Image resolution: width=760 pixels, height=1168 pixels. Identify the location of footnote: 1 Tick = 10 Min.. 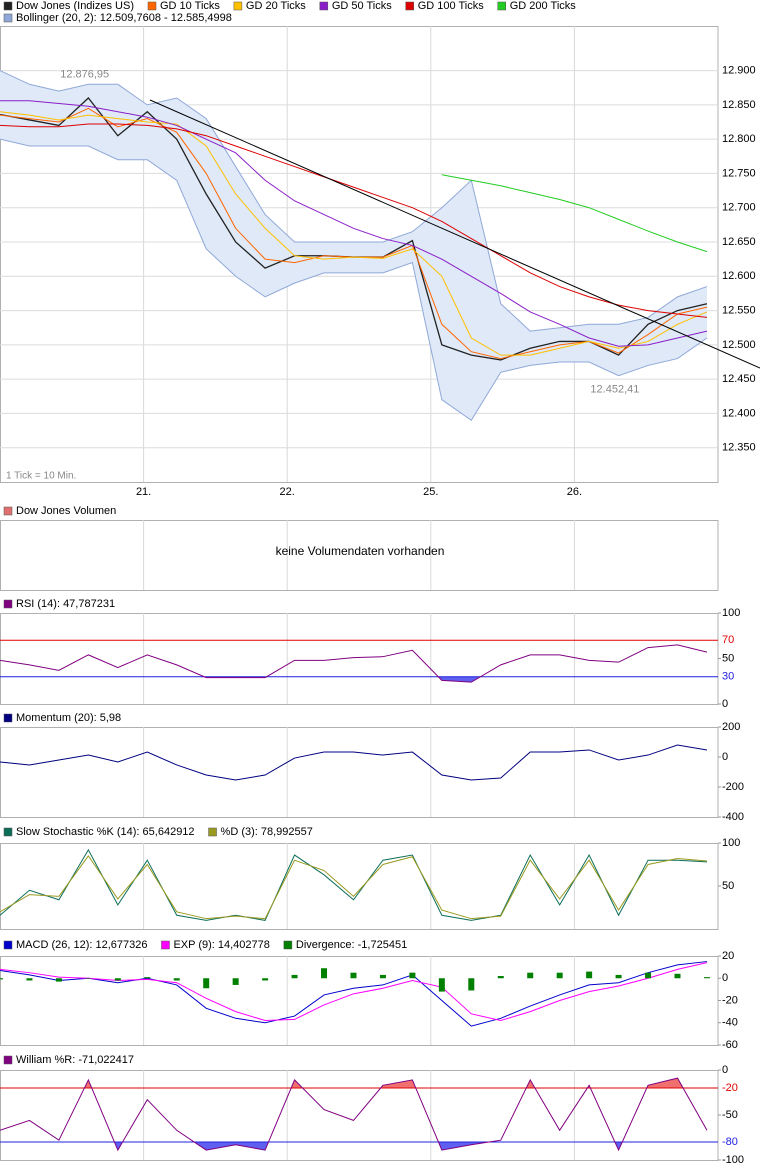
(41, 476).